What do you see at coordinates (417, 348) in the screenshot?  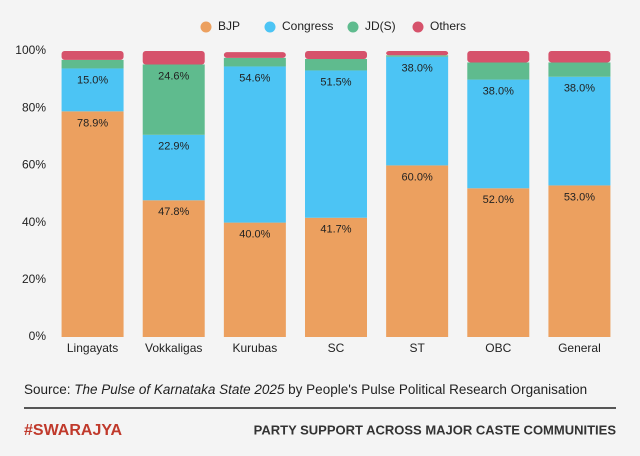 I see `x-tick-label: ST` at bounding box center [417, 348].